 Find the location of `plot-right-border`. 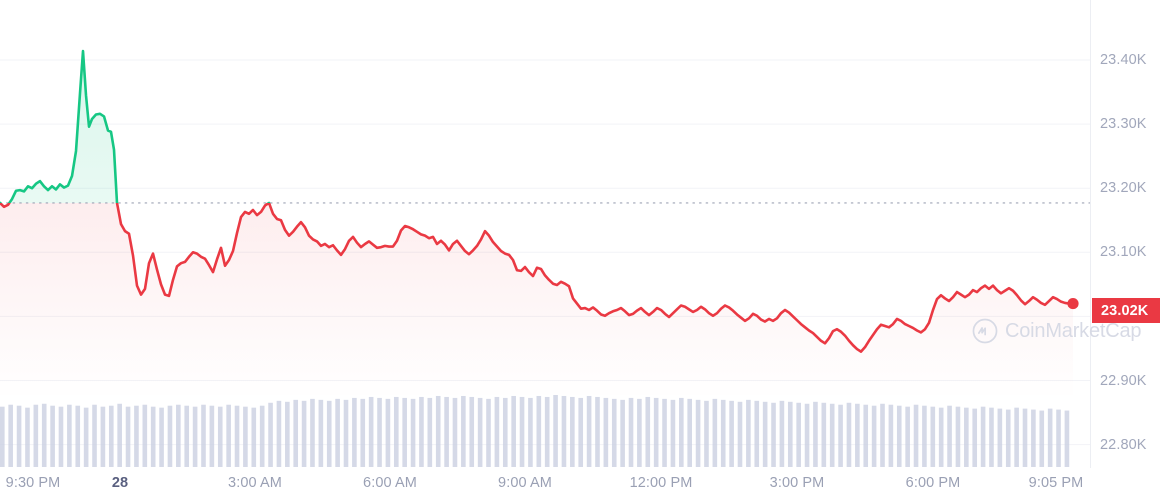

plot-right-border is located at coordinates (1090, 234).